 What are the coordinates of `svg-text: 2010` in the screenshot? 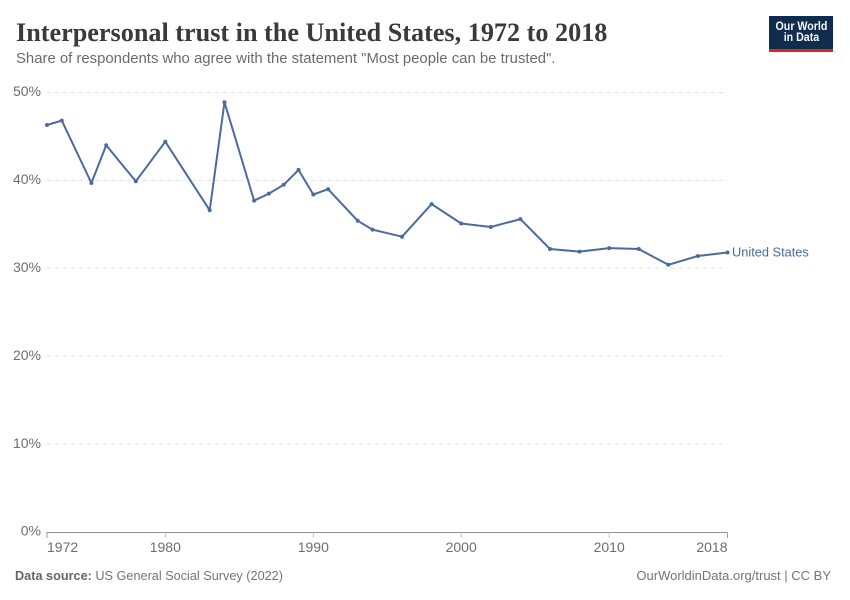 It's located at (609, 547).